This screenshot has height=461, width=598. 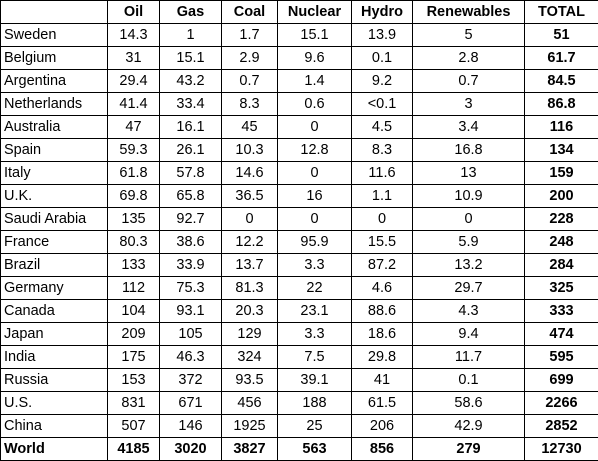 I want to click on table-row: China 507 146 1925 25 206 42.9 2852, so click(x=299, y=426).